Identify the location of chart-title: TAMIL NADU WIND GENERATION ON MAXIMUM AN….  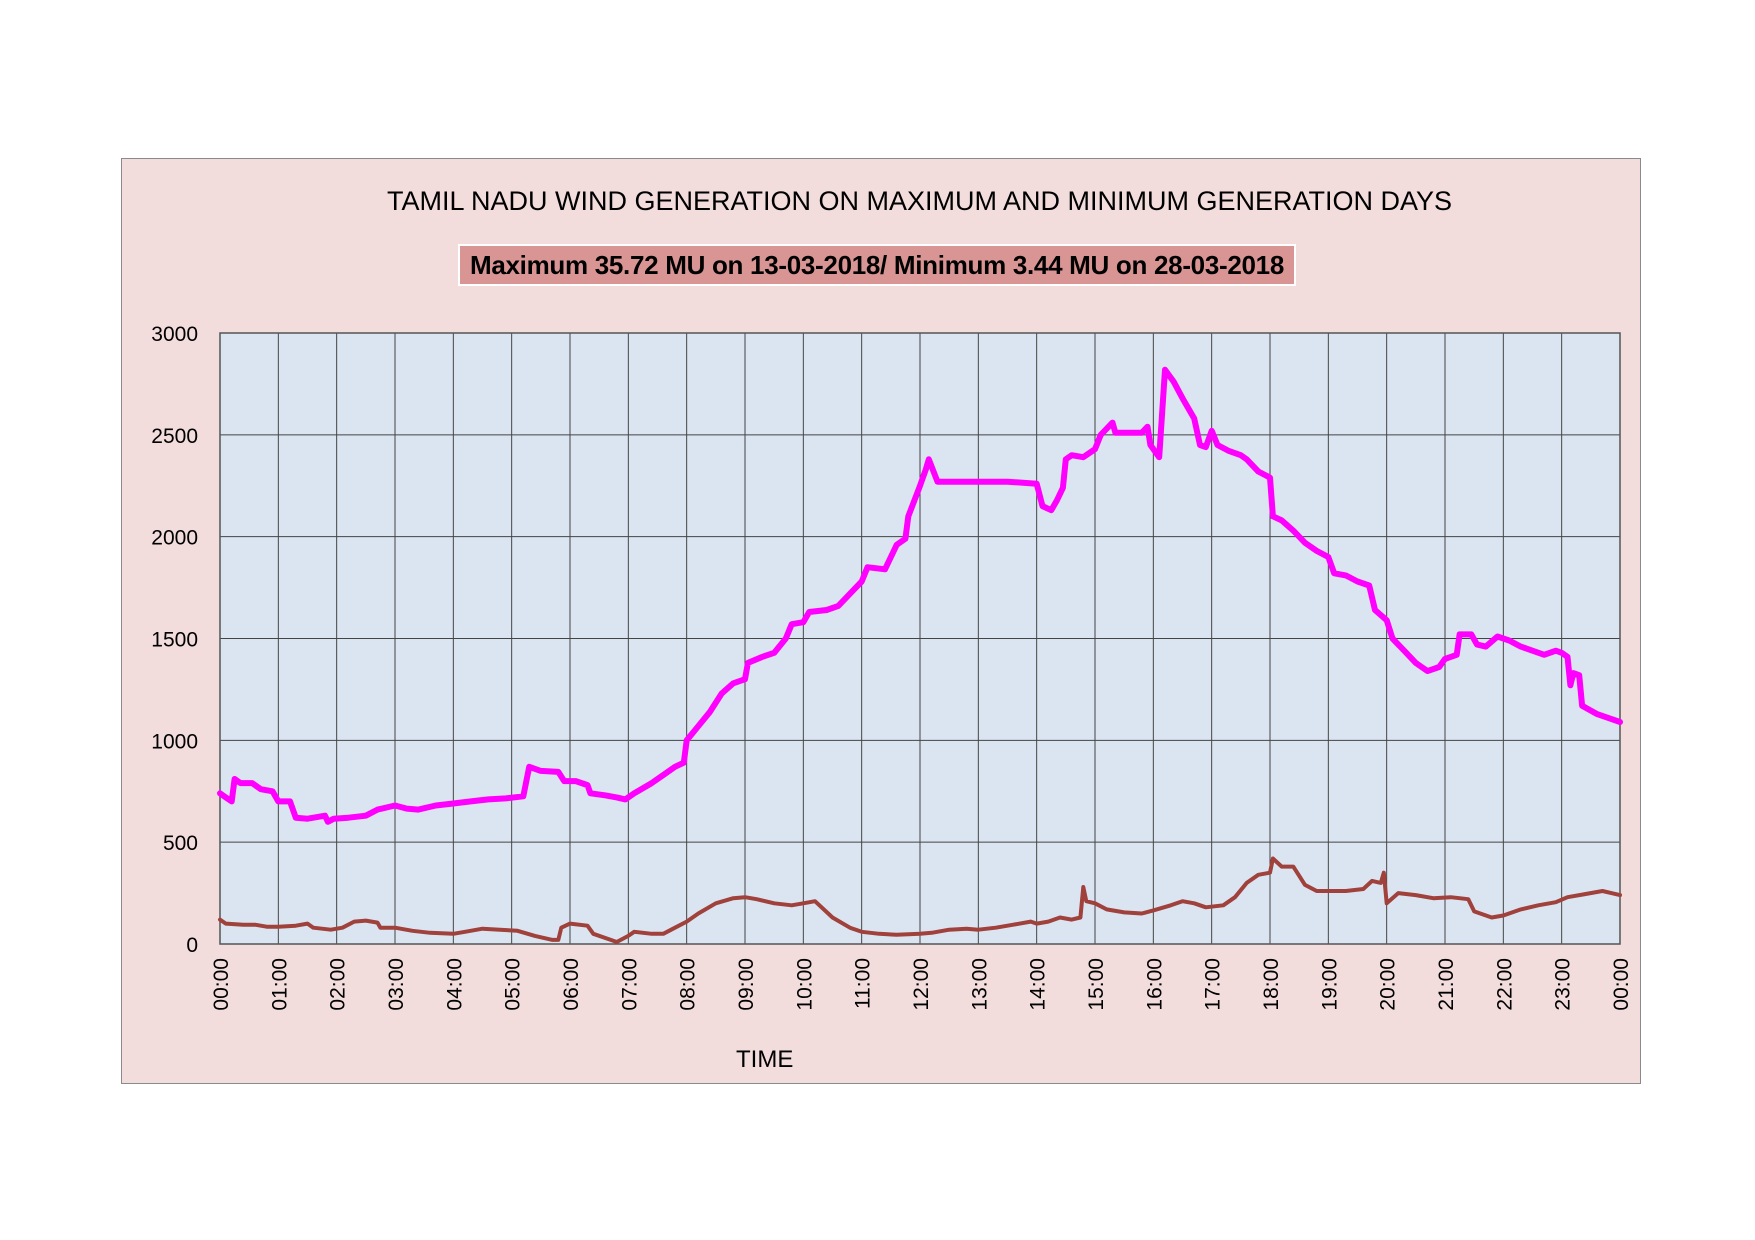
(919, 201).